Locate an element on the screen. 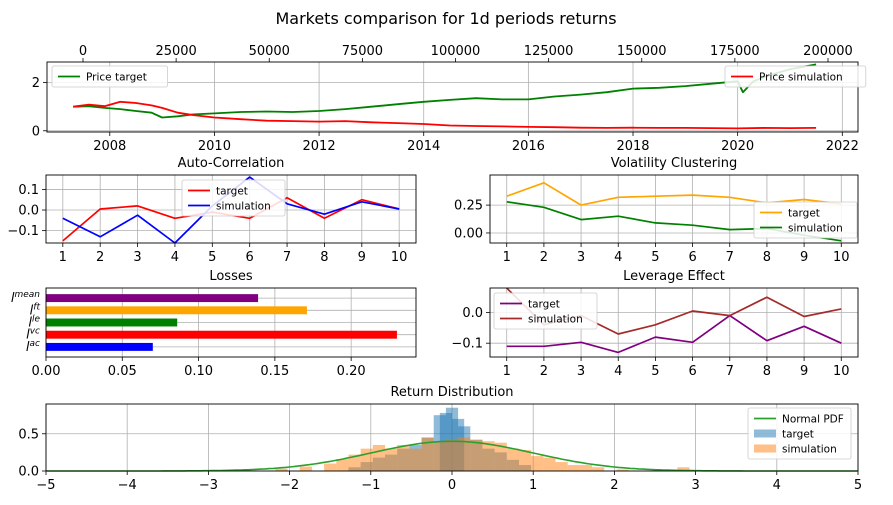 Image resolution: width=893 pixels, height=505 pixels. losses-ytick-label: lle is located at coordinates (34, 323).